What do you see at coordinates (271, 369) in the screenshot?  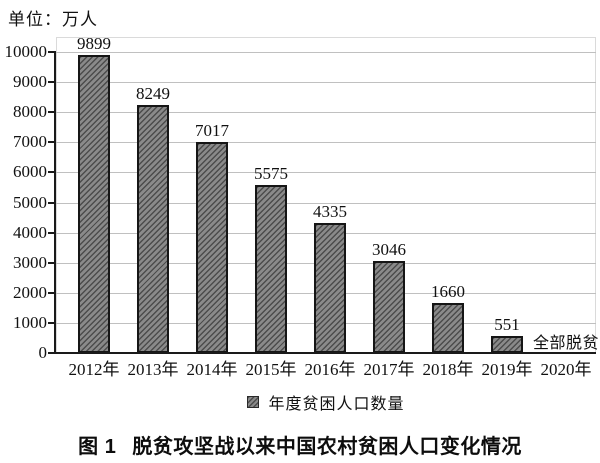 I see `x-tick-label: 2015年` at bounding box center [271, 369].